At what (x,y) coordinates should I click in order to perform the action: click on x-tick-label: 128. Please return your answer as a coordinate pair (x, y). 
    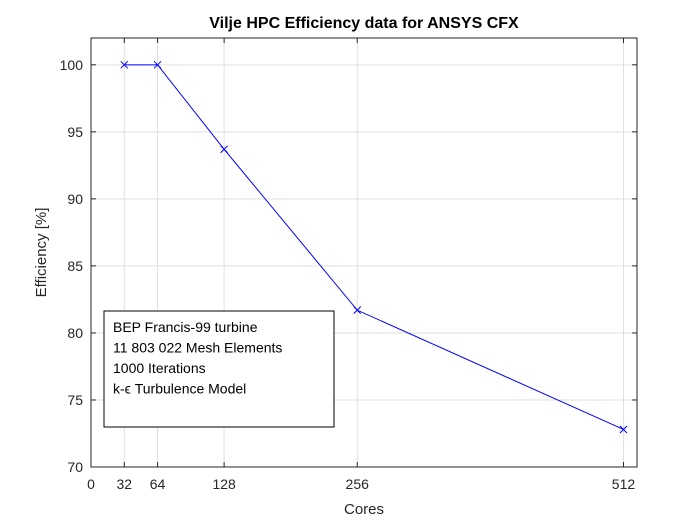
    Looking at the image, I should click on (224, 484).